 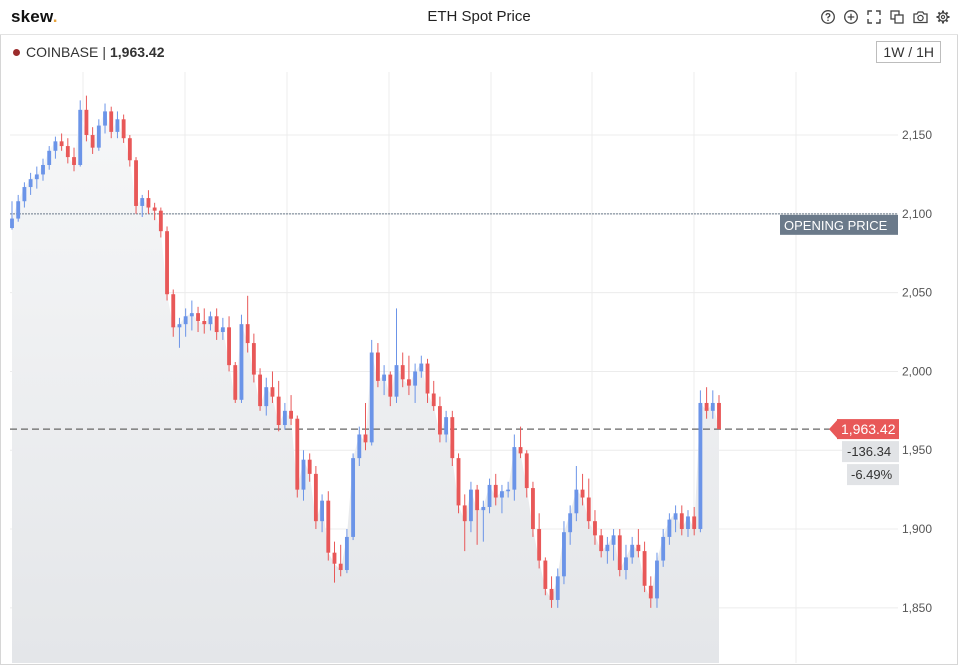 What do you see at coordinates (920, 17) in the screenshot?
I see `camera-icon` at bounding box center [920, 17].